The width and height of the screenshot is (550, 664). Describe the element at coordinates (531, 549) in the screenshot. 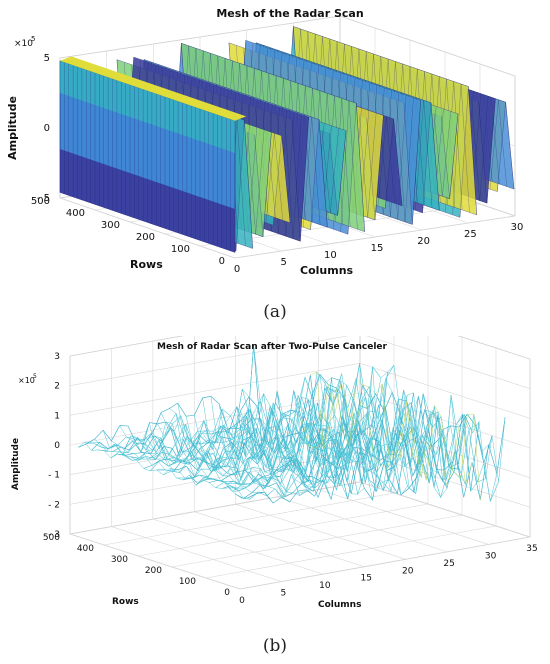

I see `x-tick-label: 35` at that location.